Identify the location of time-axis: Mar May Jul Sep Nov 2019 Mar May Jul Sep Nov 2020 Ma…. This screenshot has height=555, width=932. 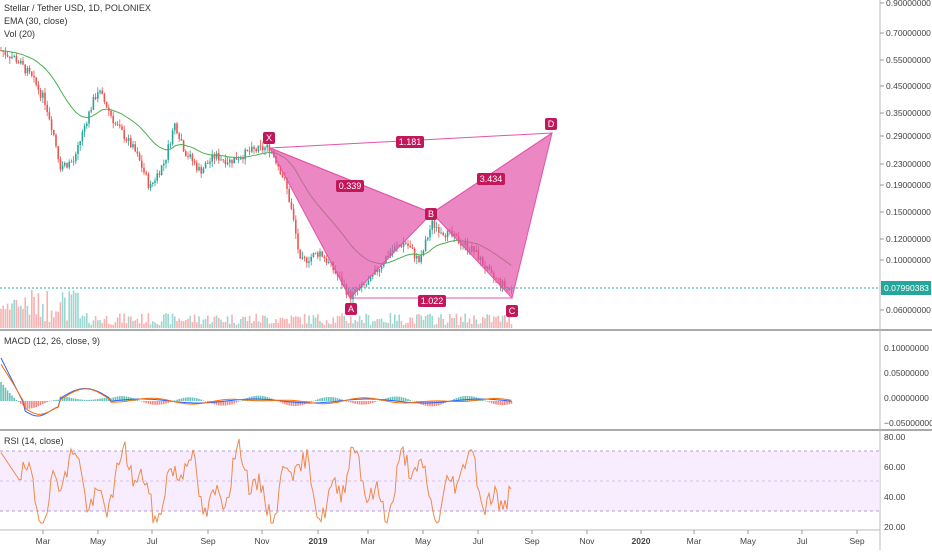
(450, 538).